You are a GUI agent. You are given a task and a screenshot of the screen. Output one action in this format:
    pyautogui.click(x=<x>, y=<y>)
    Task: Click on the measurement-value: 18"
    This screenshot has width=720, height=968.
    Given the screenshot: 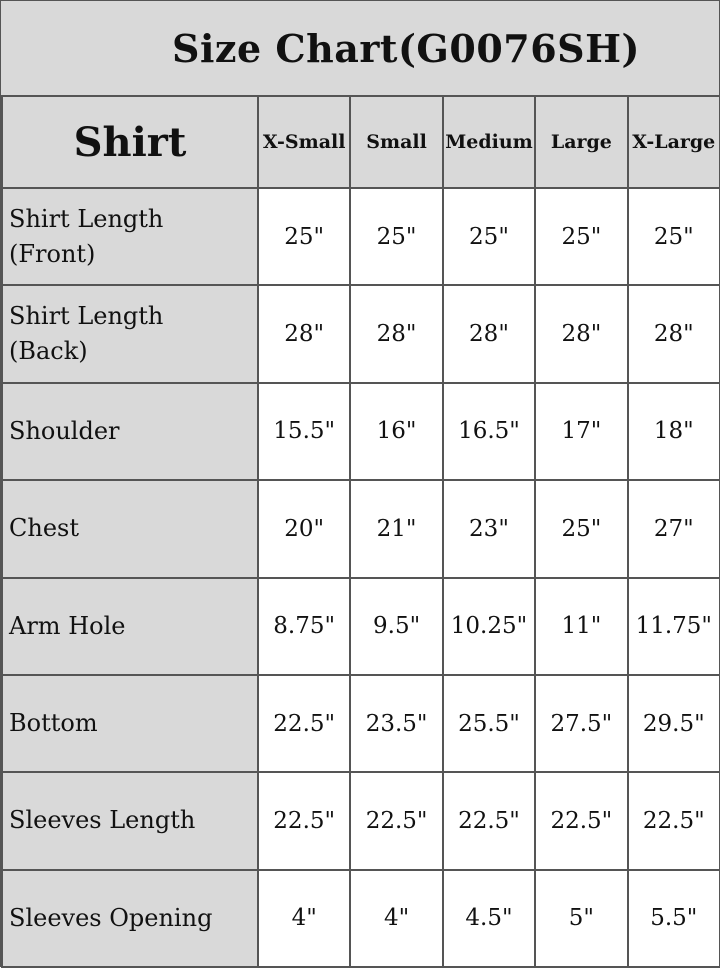 What is the action you would take?
    pyautogui.click(x=673, y=431)
    